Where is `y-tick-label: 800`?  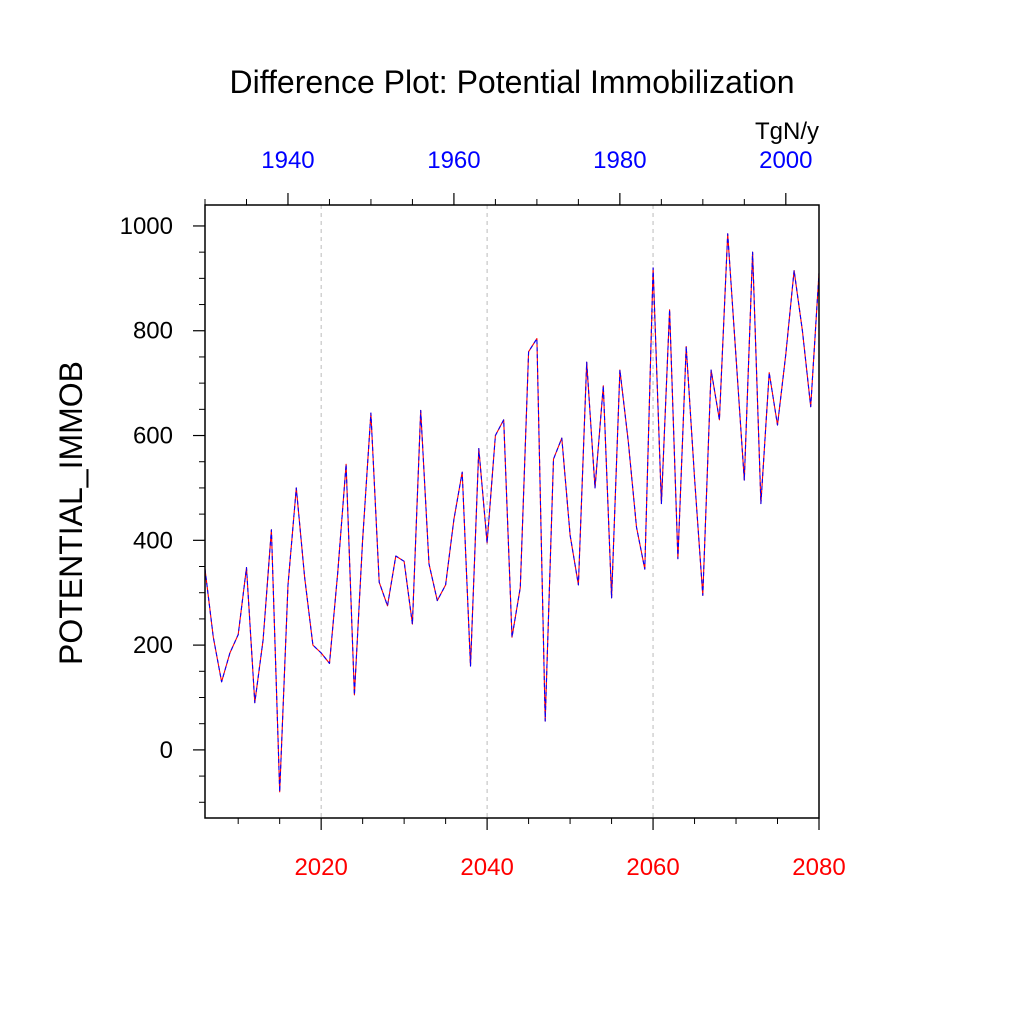
y-tick-label: 800 is located at coordinates (153, 331).